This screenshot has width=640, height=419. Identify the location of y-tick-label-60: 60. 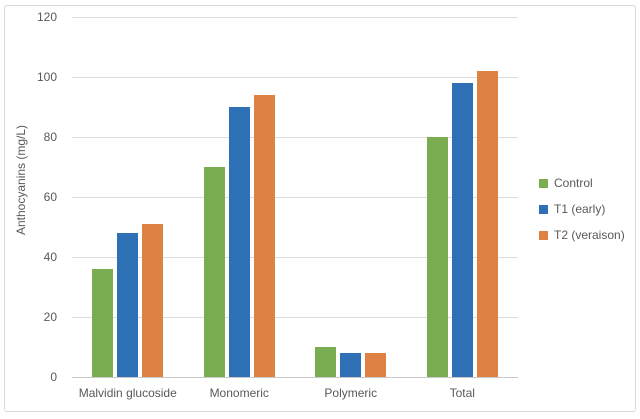
(50, 197).